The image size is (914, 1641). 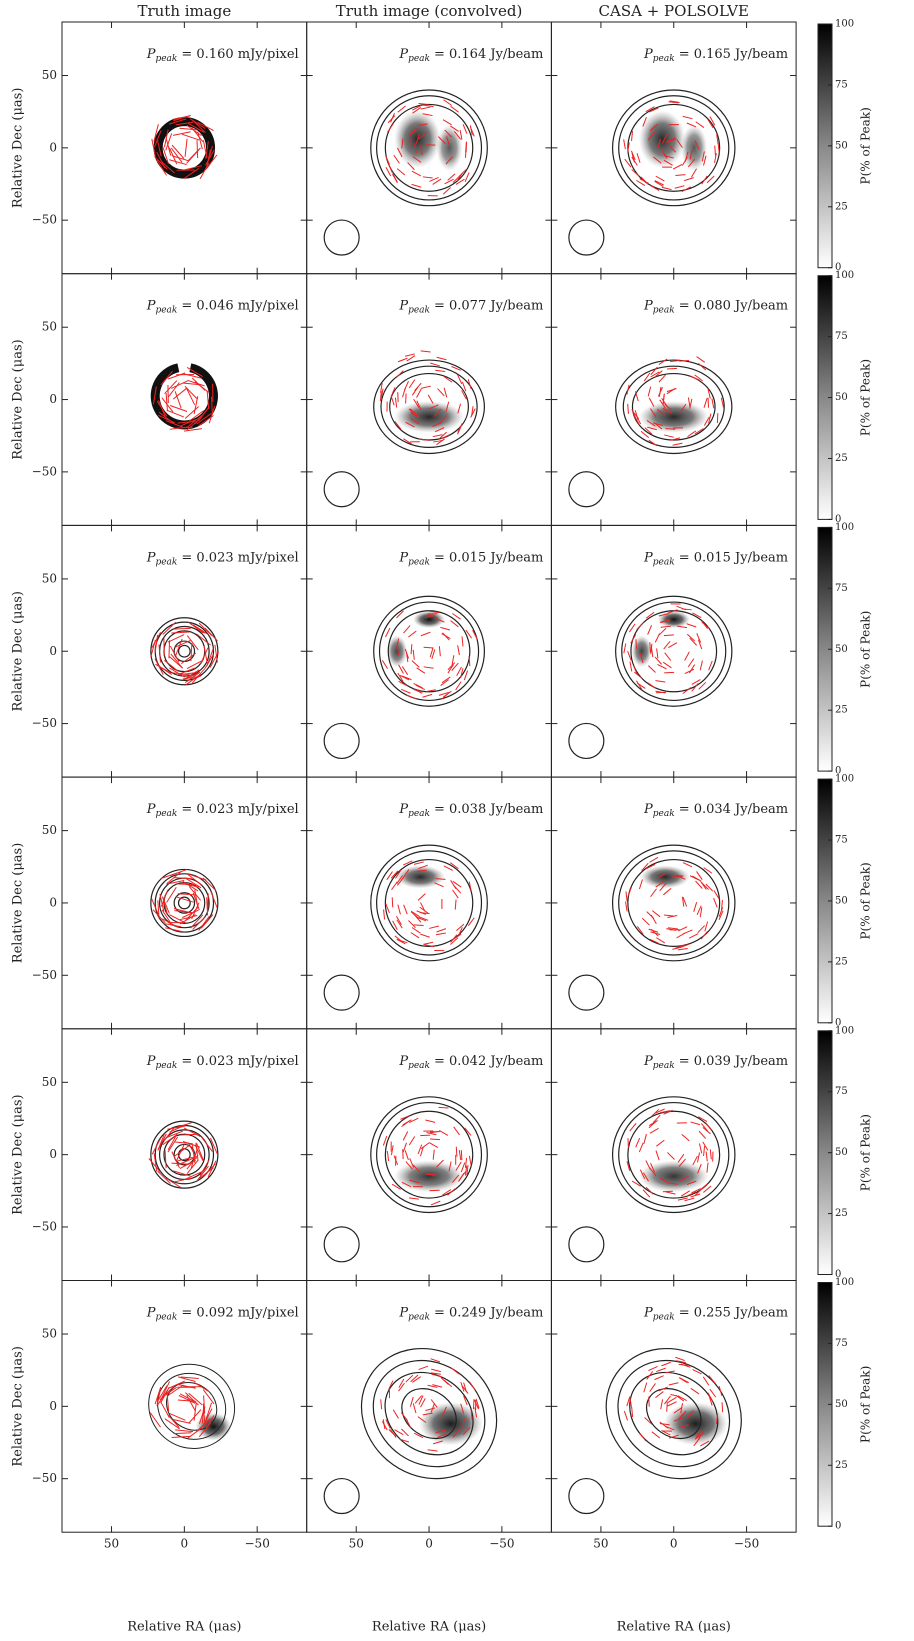 I want to click on peak-label: Ppeak= 0.039 Jy/beam, so click(x=715, y=1061).